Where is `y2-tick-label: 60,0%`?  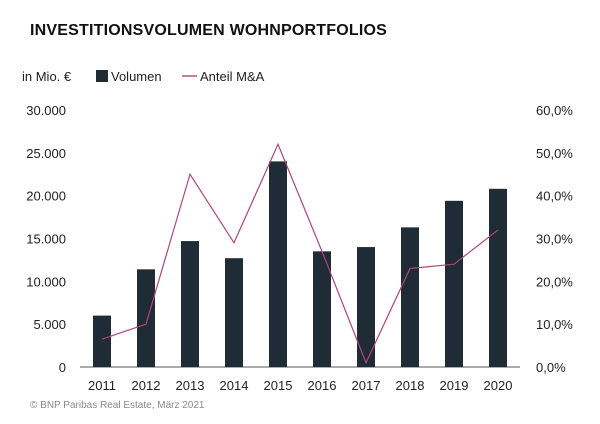
y2-tick-label: 60,0% is located at coordinates (554, 110).